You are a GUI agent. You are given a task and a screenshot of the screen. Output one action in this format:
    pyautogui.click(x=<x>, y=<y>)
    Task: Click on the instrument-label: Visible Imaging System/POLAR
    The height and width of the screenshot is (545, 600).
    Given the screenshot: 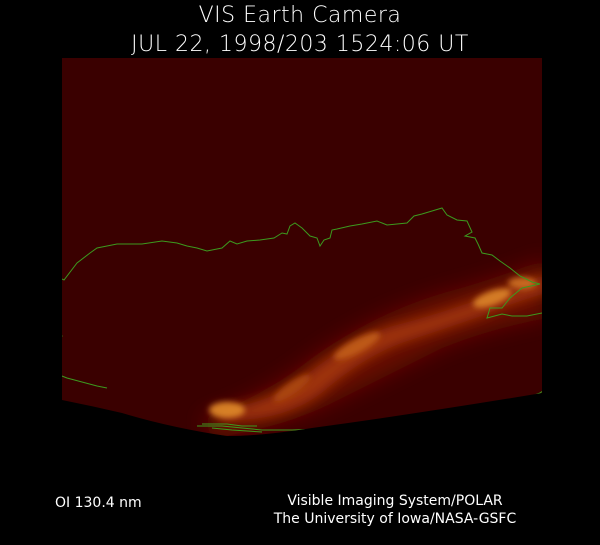 What is the action you would take?
    pyautogui.click(x=395, y=501)
    